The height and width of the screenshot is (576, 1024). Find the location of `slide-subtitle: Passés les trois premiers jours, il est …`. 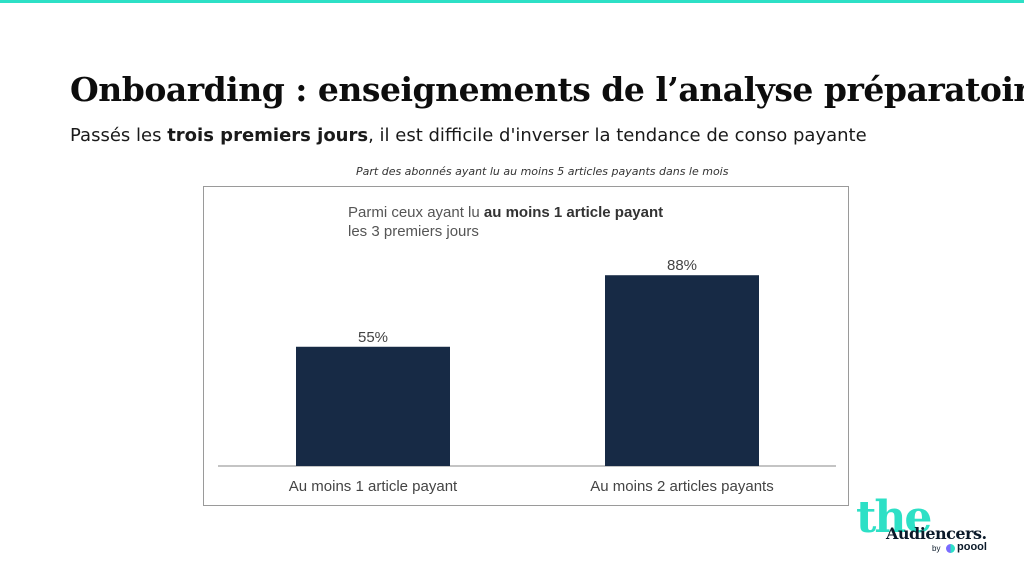

slide-subtitle: Passés les trois premiers jours, il est … is located at coordinates (468, 135).